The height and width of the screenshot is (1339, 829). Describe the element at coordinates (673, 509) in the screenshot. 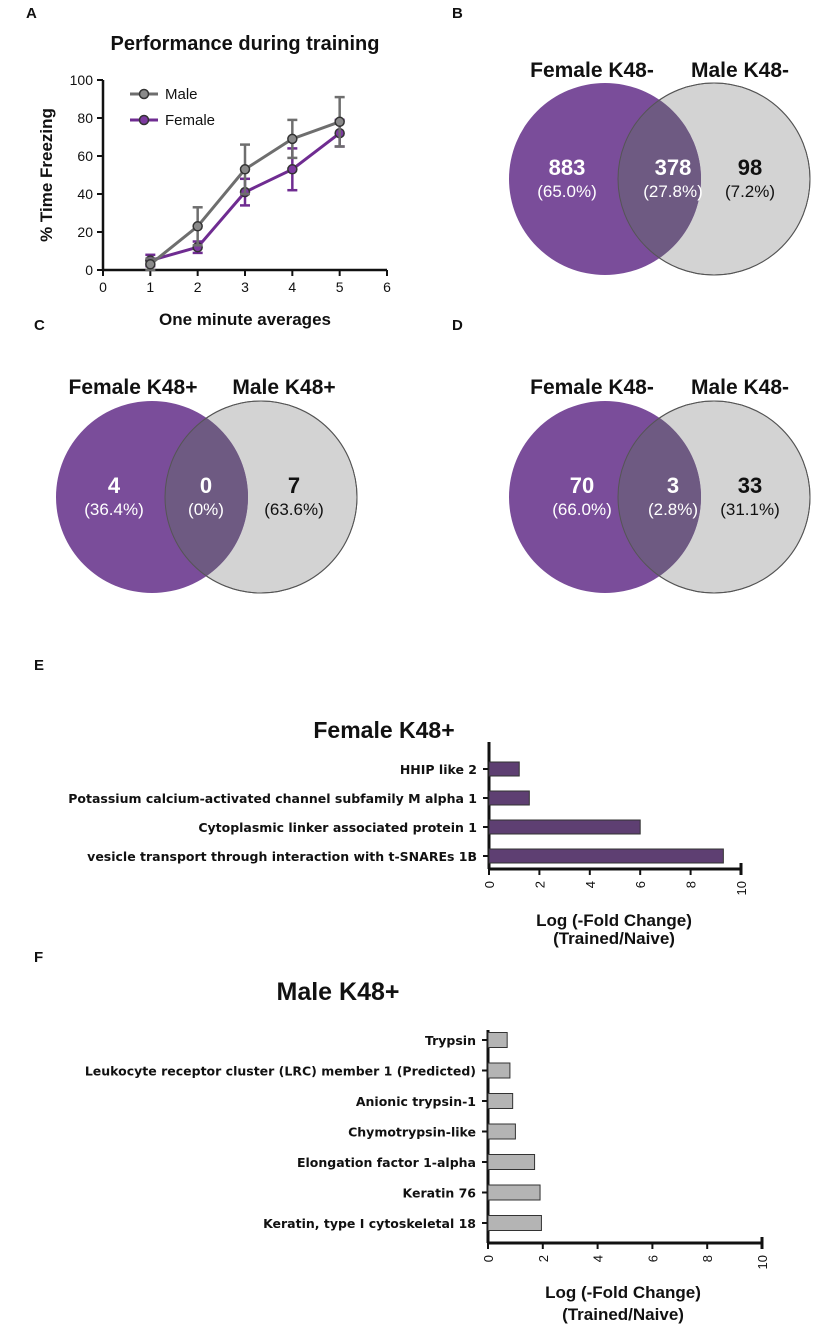

I see `venn-percent-overlap: (2.8%)` at that location.